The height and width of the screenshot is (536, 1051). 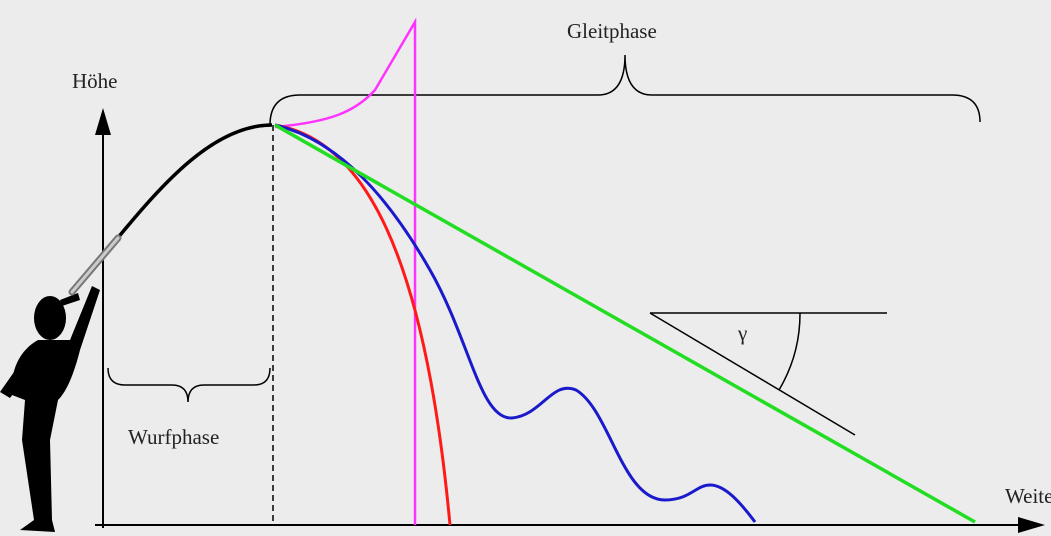 What do you see at coordinates (1028, 496) in the screenshot?
I see `x-axis-label: Weite` at bounding box center [1028, 496].